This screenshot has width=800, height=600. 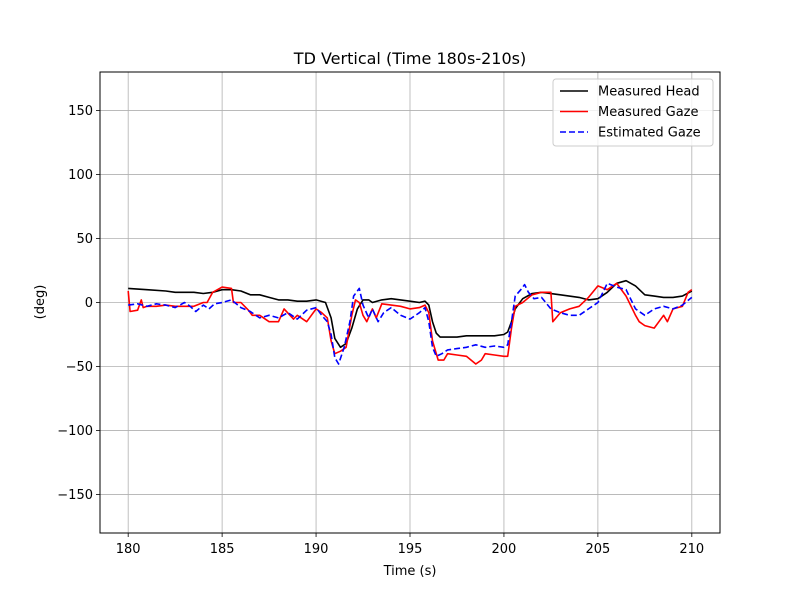 I want to click on y-tick-label: −100, so click(x=75, y=431).